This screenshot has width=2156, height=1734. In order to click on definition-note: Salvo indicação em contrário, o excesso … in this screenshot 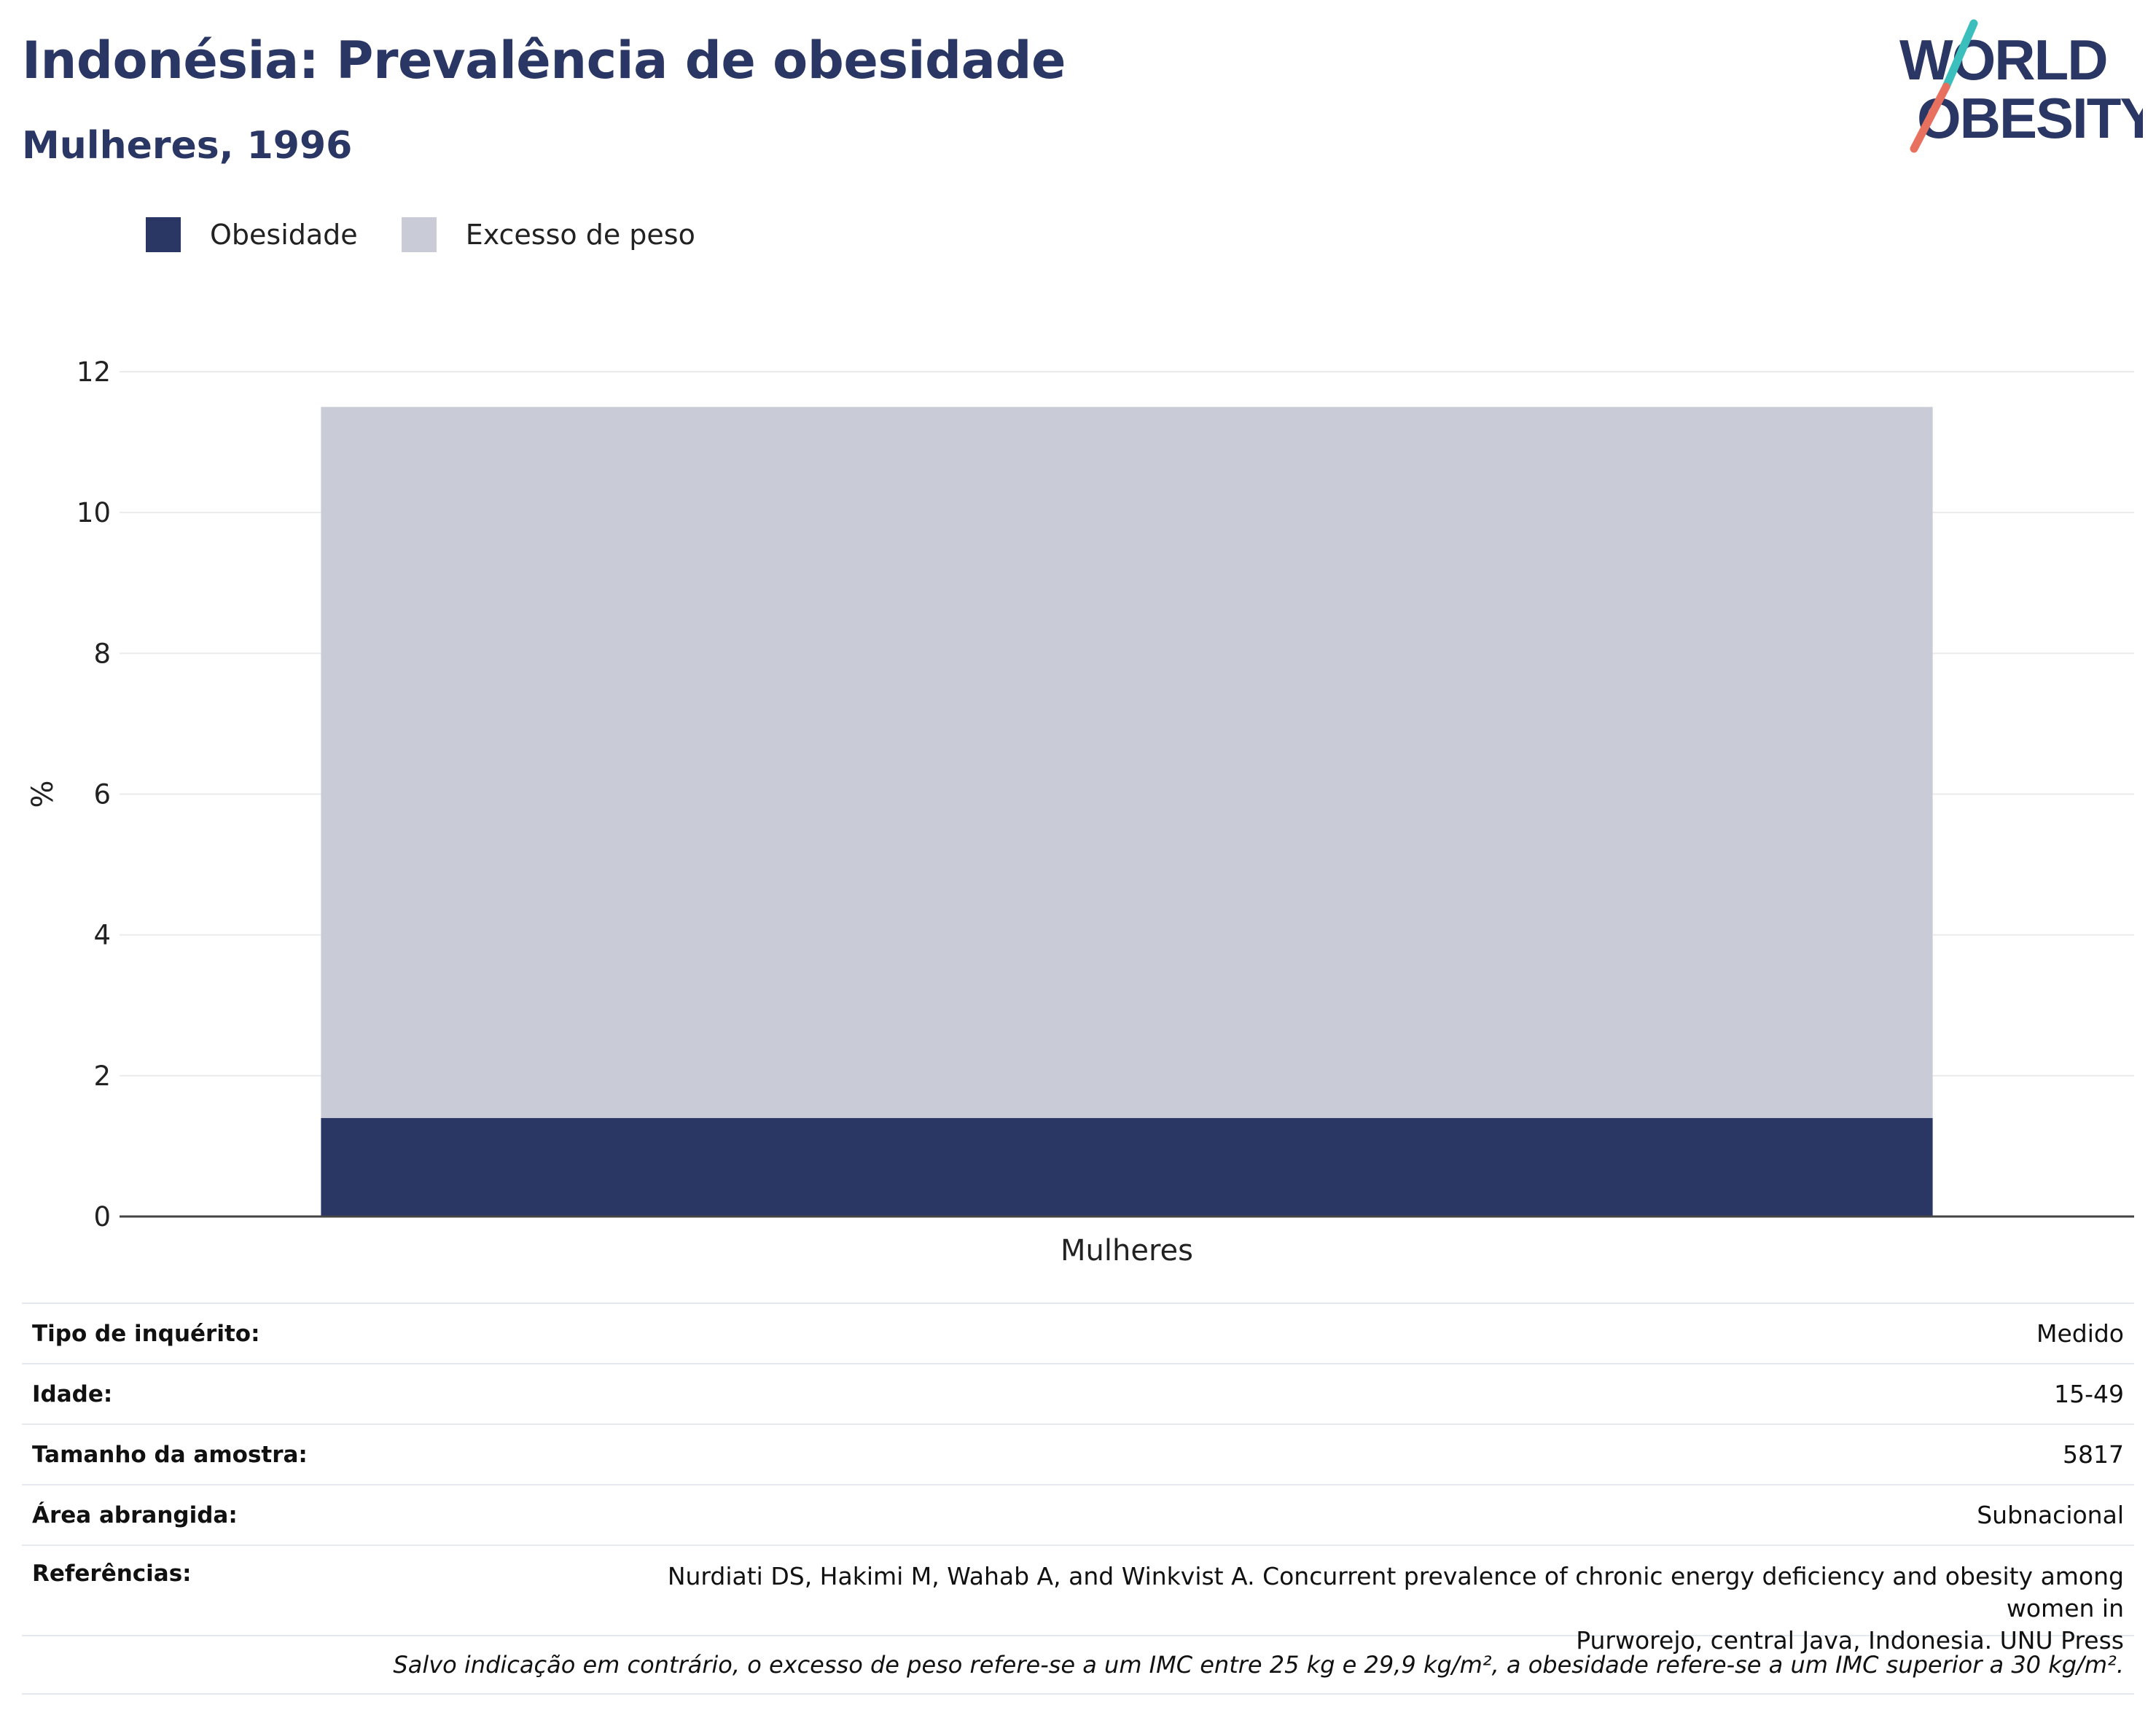, I will do `click(1258, 1665)`.